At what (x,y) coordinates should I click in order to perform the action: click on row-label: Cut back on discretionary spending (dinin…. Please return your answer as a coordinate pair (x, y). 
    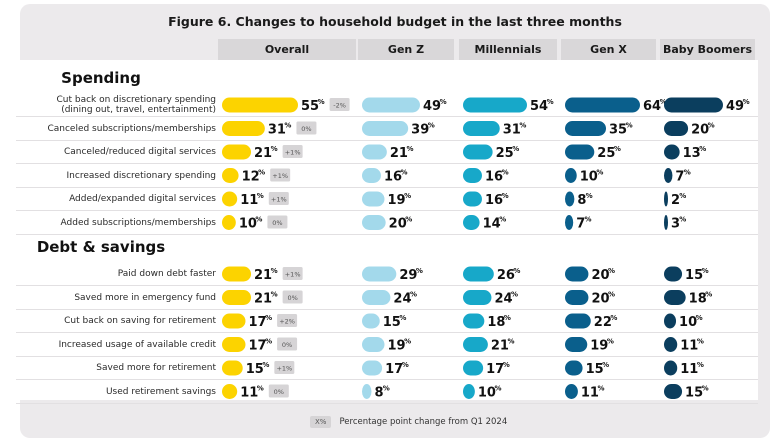
    Looking at the image, I should click on (136, 105).